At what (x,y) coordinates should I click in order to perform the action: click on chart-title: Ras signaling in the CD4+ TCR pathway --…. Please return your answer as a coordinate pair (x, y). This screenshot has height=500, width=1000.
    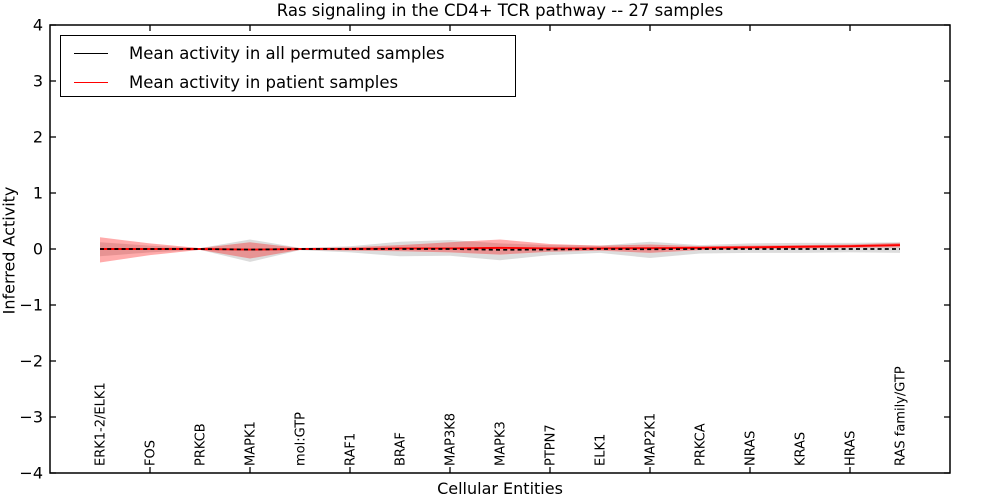
    Looking at the image, I should click on (500, 10).